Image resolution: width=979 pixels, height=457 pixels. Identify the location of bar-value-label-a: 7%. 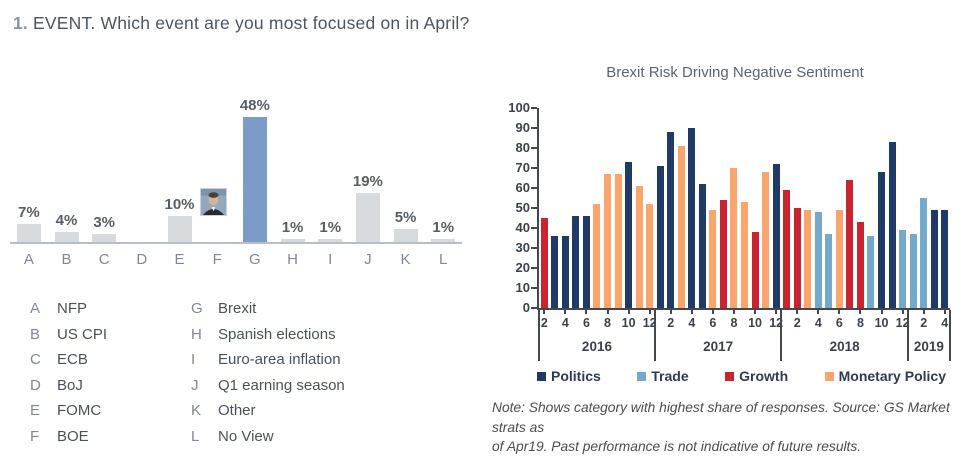
(28, 212).